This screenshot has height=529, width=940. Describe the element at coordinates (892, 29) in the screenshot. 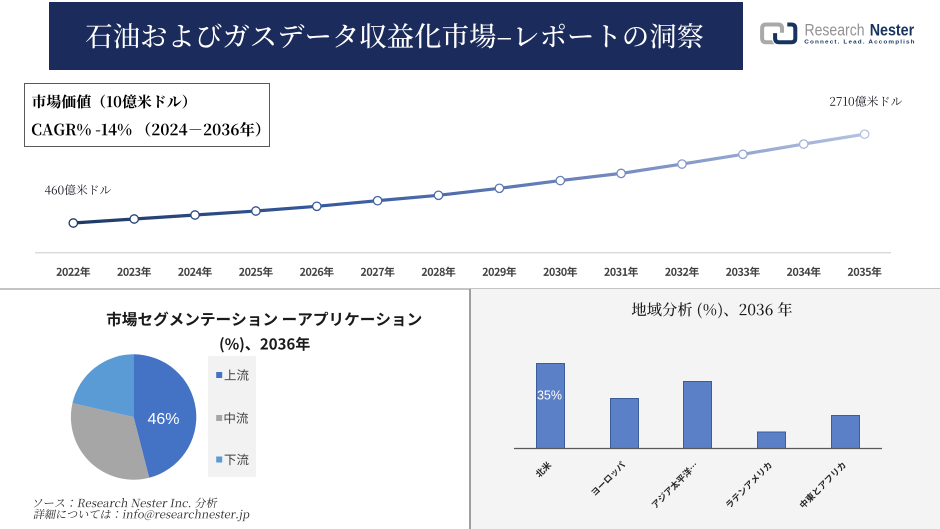

I see `svg-text: Nester` at that location.